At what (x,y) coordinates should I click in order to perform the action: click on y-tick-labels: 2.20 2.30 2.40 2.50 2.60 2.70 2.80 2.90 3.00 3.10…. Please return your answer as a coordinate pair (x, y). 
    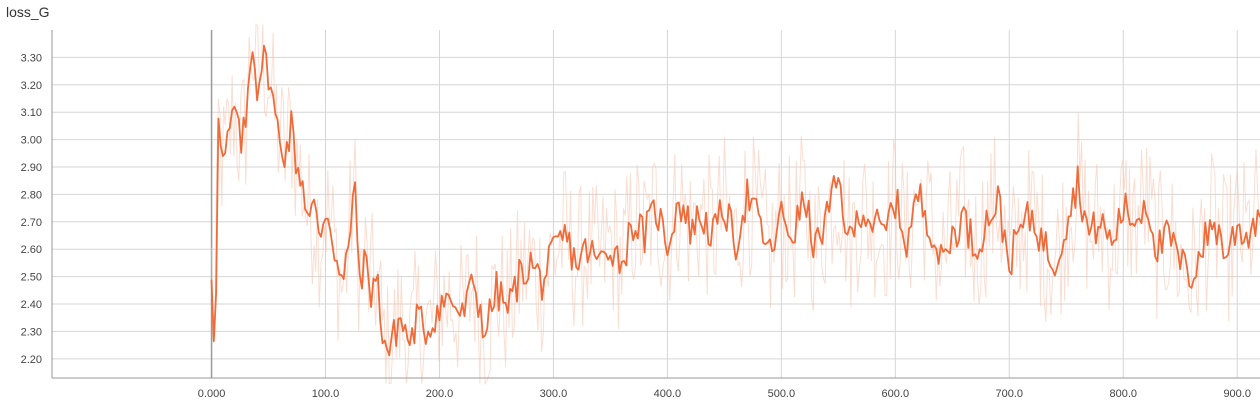
    Looking at the image, I should click on (31, 208).